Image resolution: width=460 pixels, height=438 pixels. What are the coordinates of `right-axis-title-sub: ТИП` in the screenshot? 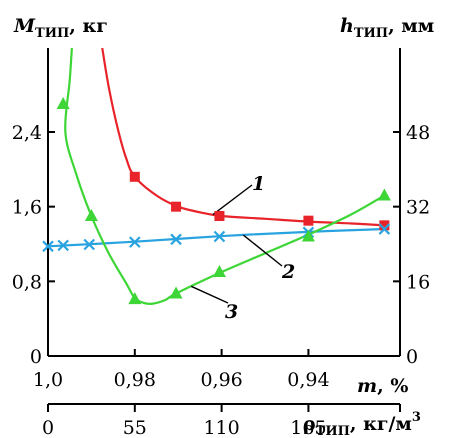 It's located at (371, 33).